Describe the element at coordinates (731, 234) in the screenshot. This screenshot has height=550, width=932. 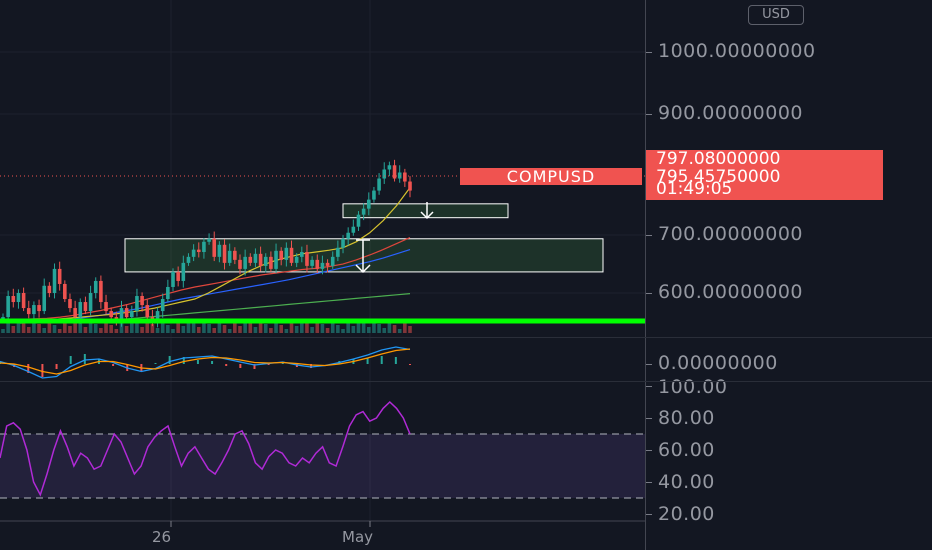
I see `price-label-700: 700.00000000` at that location.